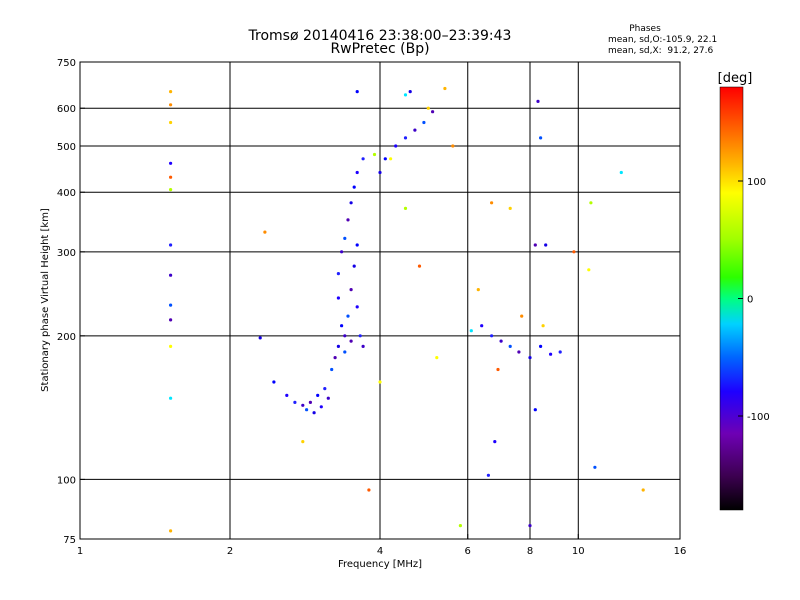 This screenshot has height=600, width=800. I want to click on y-axis-label: Stationary phase Virtual Height [km], so click(45, 300).